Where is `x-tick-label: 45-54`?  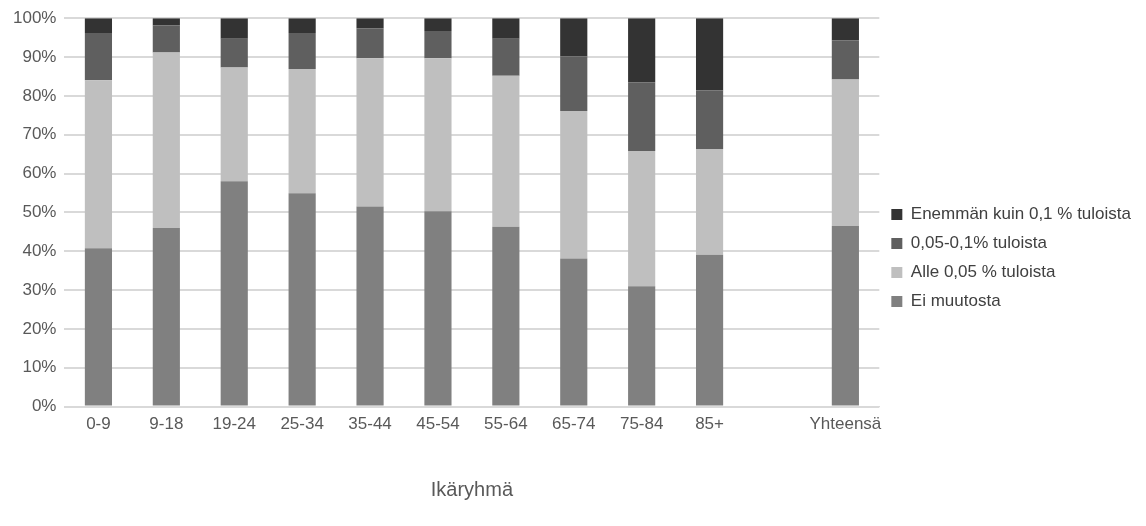
x-tick-label: 45-54 is located at coordinates (438, 424).